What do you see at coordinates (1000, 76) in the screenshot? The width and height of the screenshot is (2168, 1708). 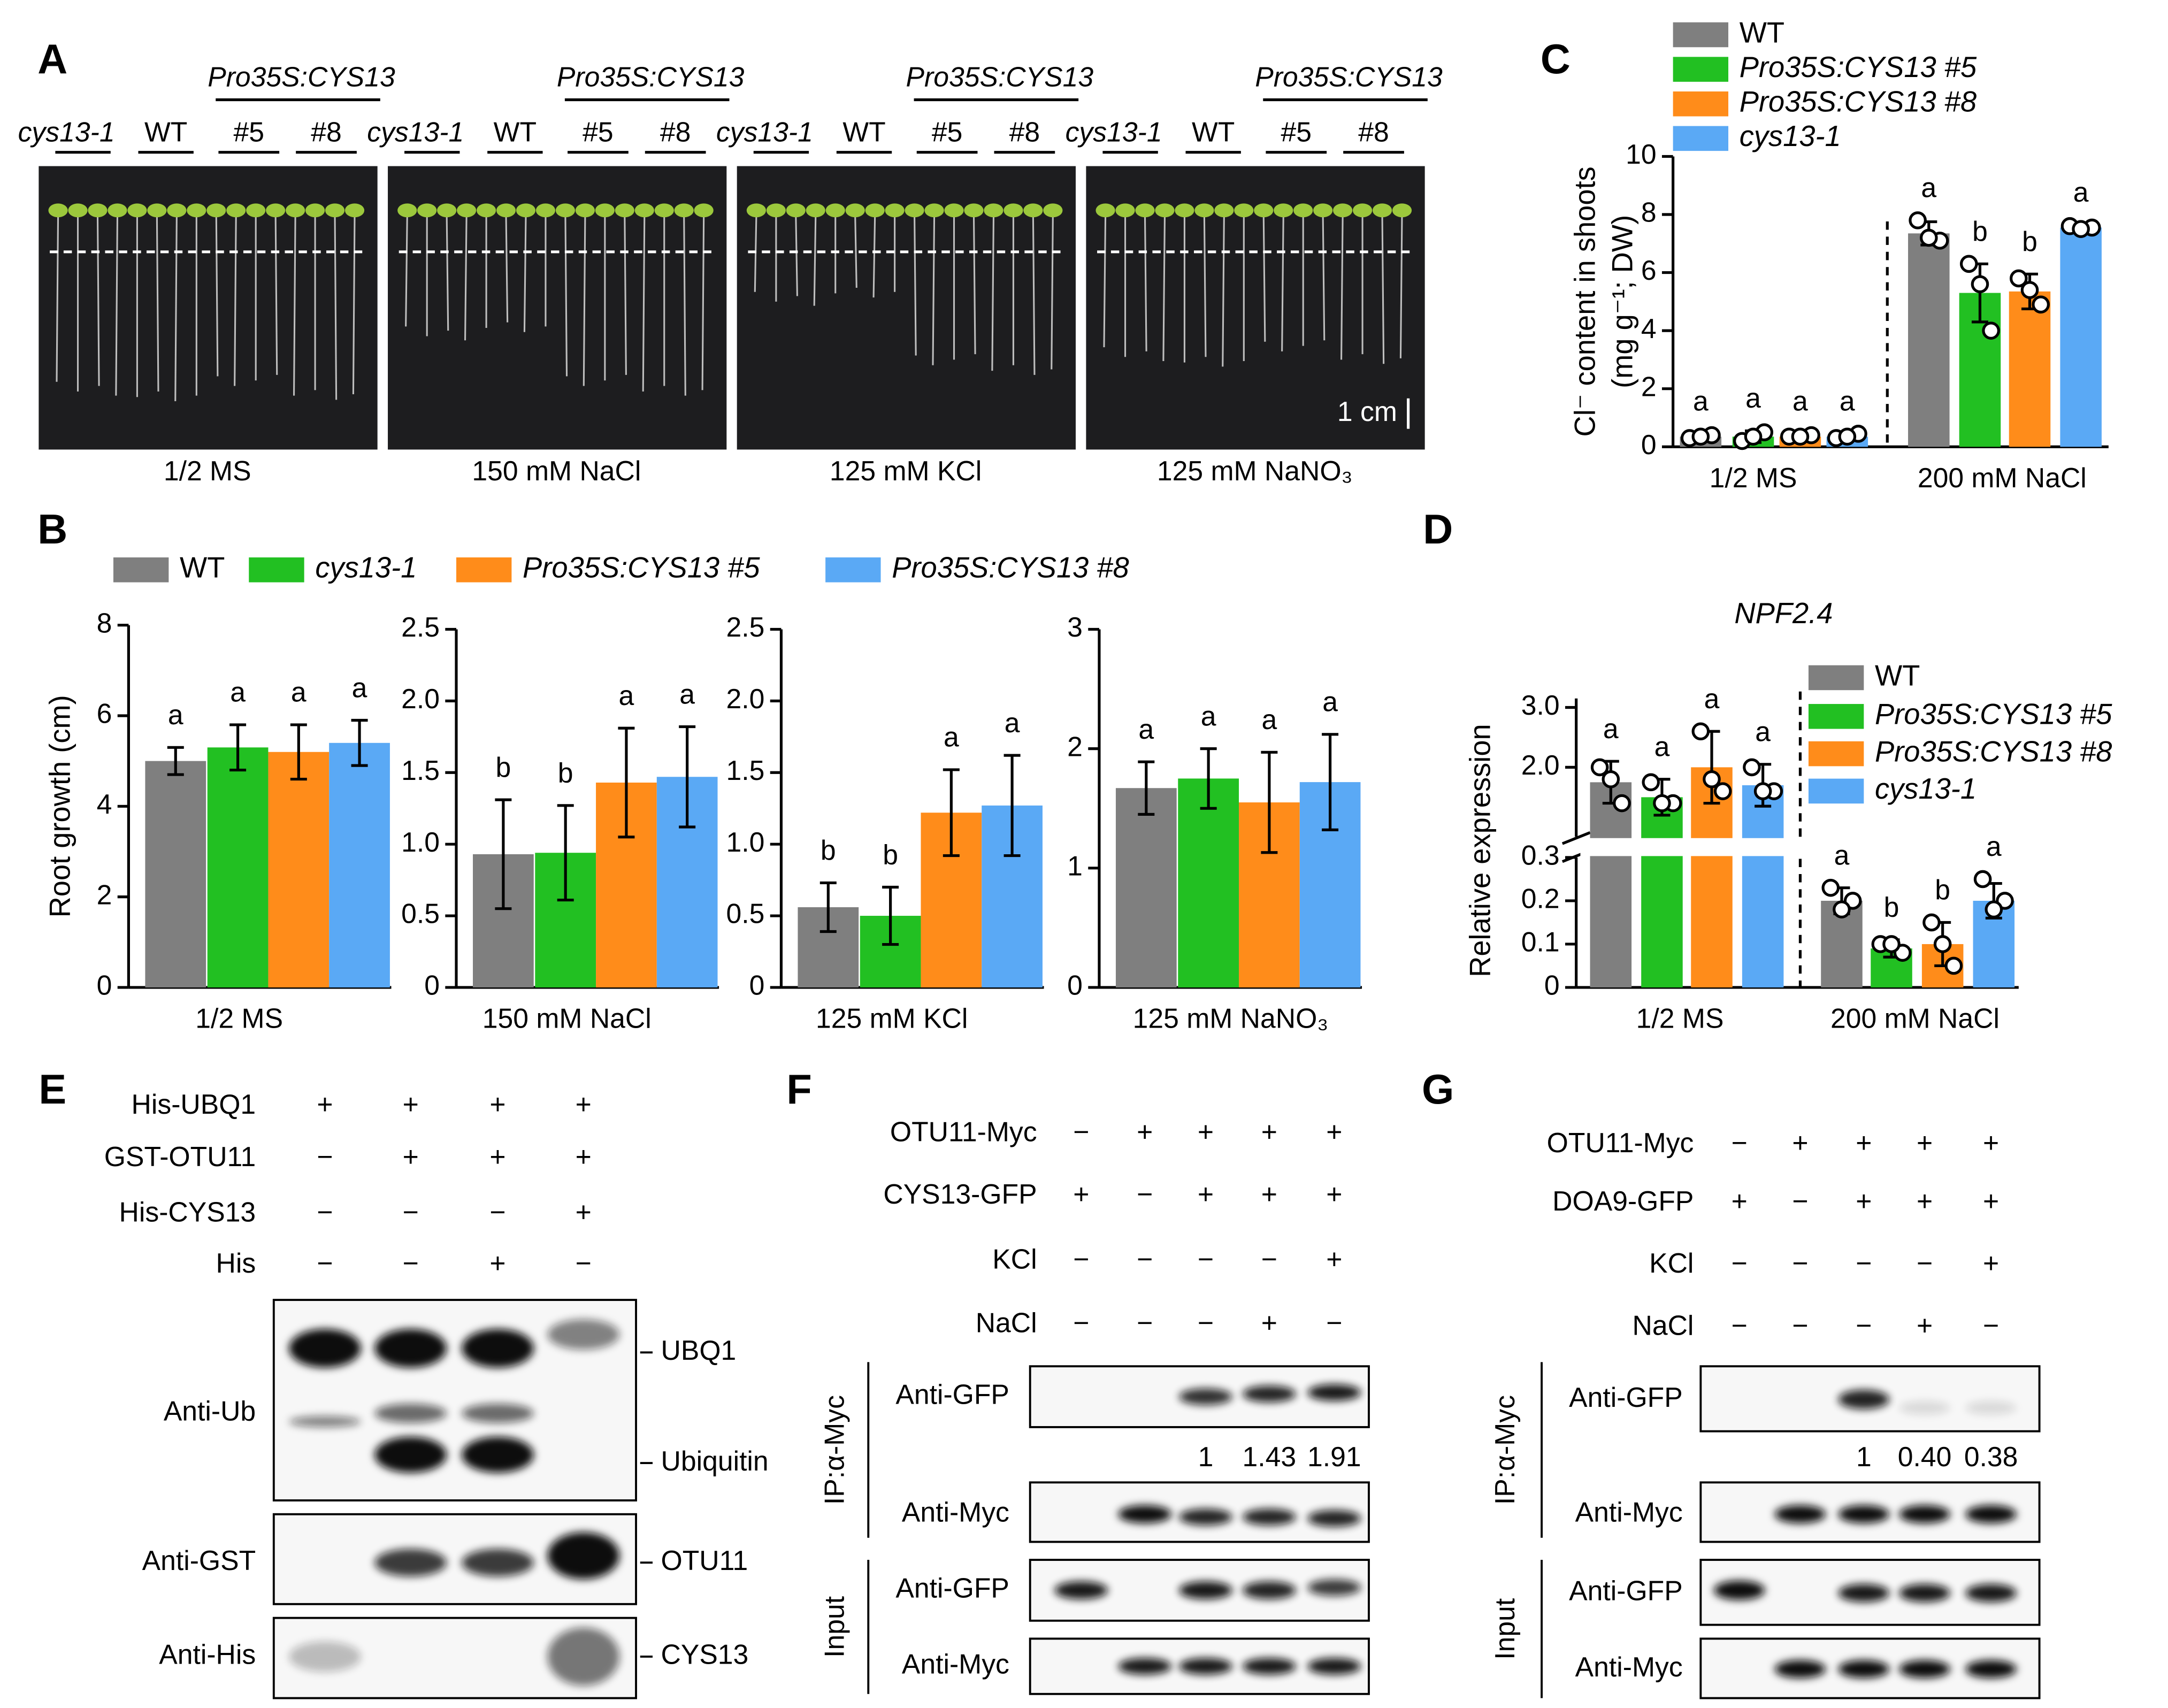 I see `construct-label: Pro35S:CYS13` at bounding box center [1000, 76].